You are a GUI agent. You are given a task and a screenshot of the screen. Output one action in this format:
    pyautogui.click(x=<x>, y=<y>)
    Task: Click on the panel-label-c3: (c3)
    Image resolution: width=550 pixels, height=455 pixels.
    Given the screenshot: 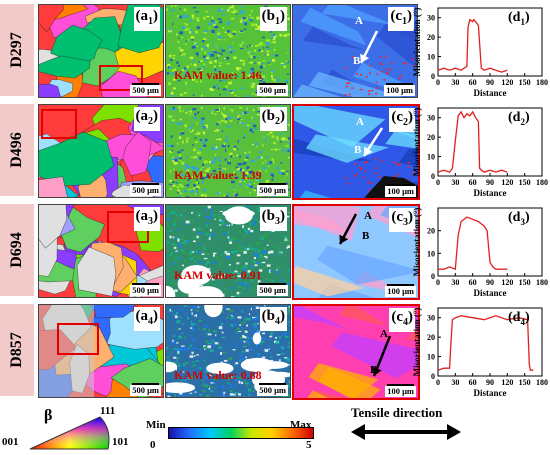 What is the action you would take?
    pyautogui.click(x=402, y=220)
    